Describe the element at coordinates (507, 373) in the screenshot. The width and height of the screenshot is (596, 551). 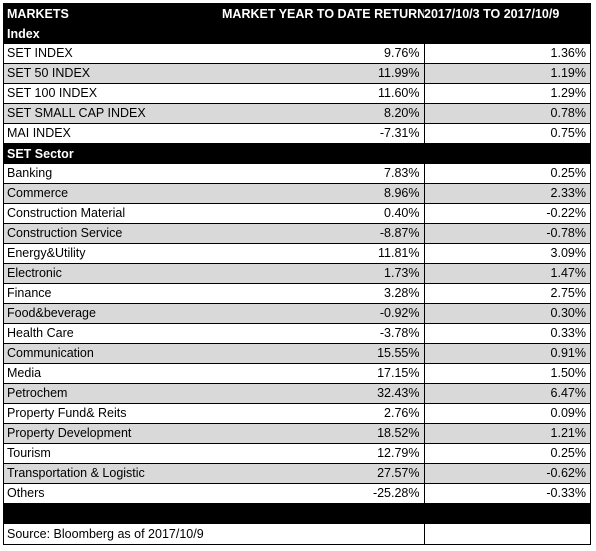
I see `row-week: 1.50%` at that location.